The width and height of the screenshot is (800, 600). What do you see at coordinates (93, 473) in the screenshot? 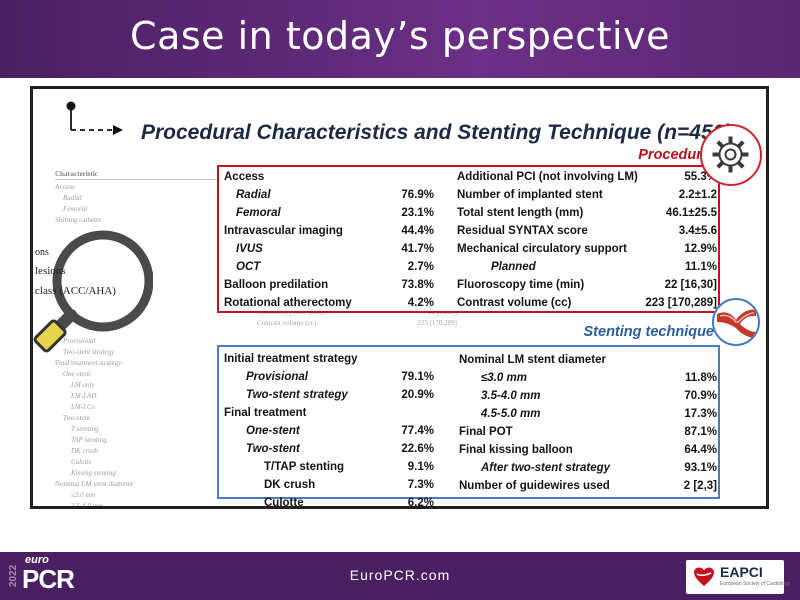
I see `background-table-row: Kissing stenting` at bounding box center [93, 473].